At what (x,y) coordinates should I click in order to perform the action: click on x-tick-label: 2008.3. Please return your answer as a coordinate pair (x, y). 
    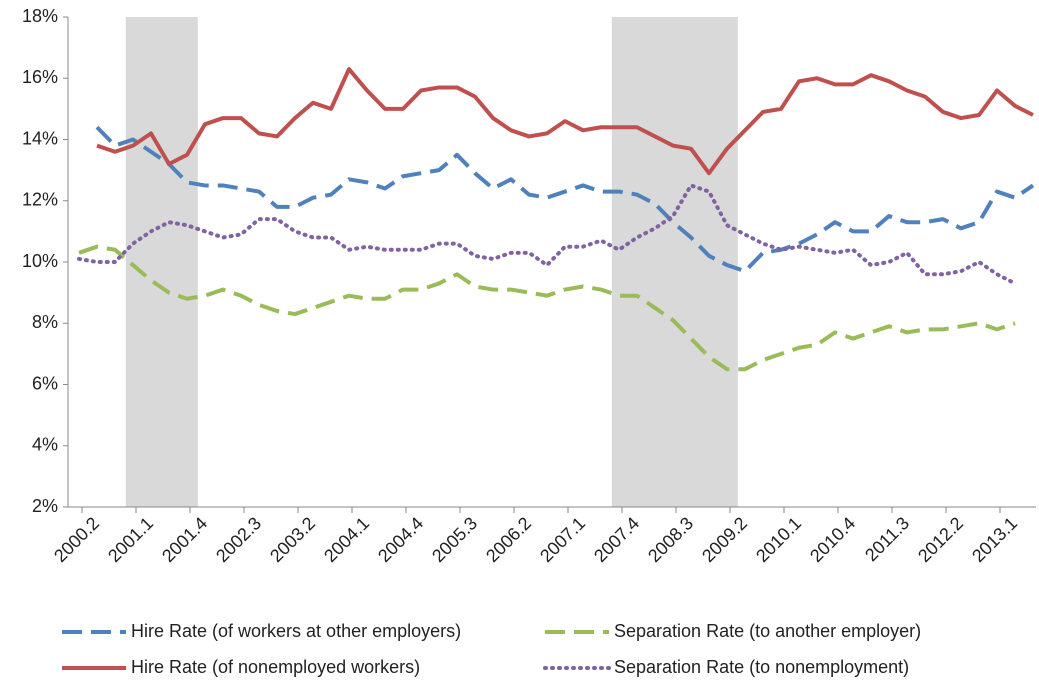
    Looking at the image, I should click on (670, 539).